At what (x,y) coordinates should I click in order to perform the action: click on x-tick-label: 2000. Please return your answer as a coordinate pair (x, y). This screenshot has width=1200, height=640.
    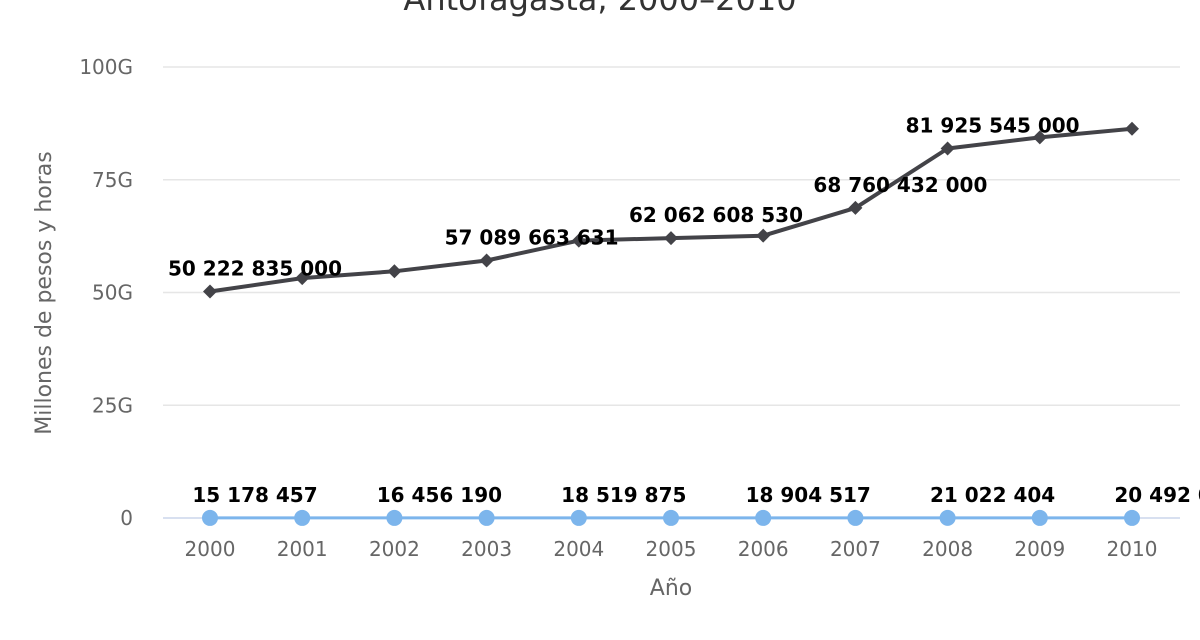
    Looking at the image, I should click on (210, 549).